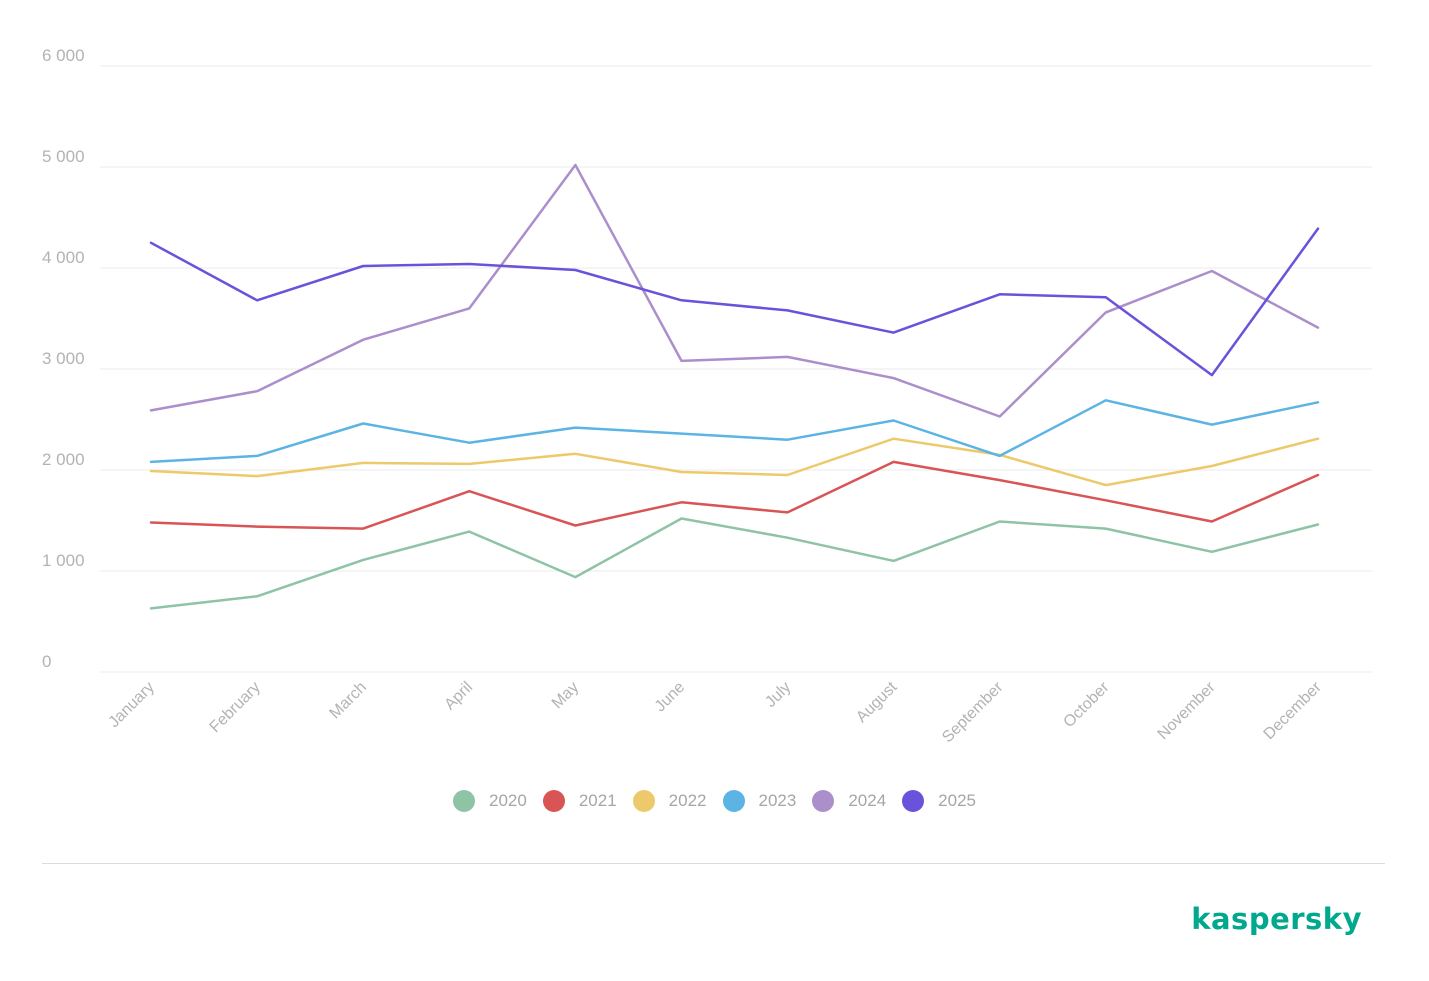  What do you see at coordinates (597, 800) in the screenshot?
I see `legend-label: 2021` at bounding box center [597, 800].